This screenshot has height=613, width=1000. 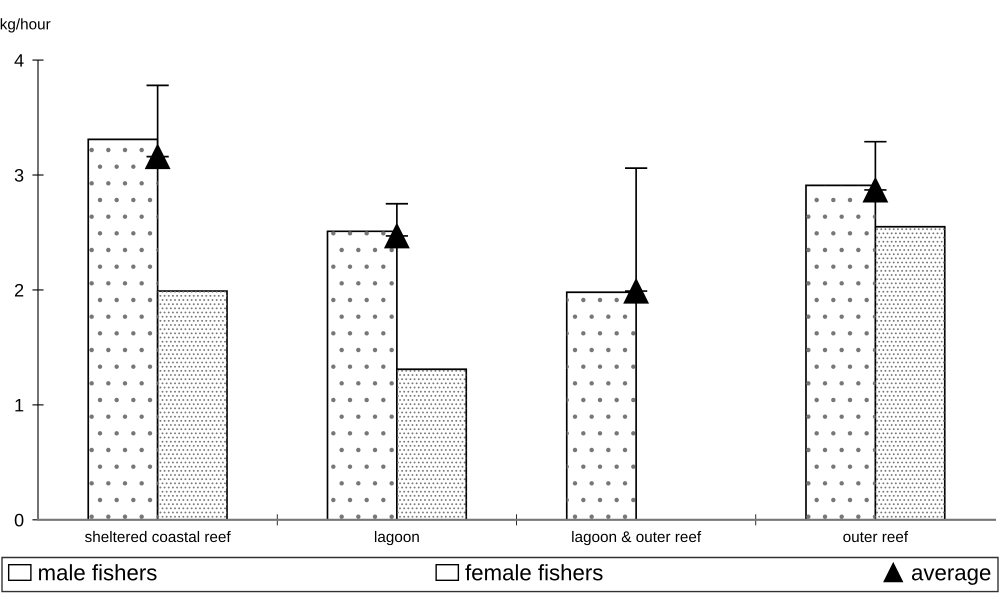 I want to click on y-axis-title: kg/hour, so click(x=25, y=25).